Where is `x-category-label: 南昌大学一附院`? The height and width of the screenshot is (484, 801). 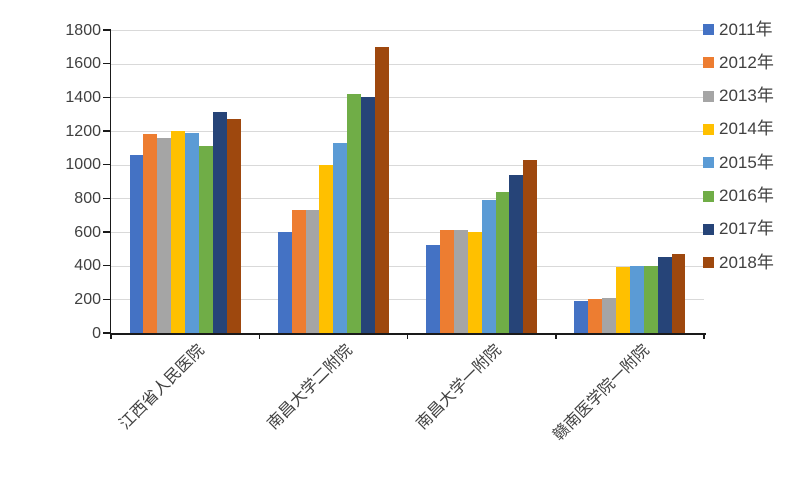 x-category-label: 南昌大学一附院 is located at coordinates (459, 387).